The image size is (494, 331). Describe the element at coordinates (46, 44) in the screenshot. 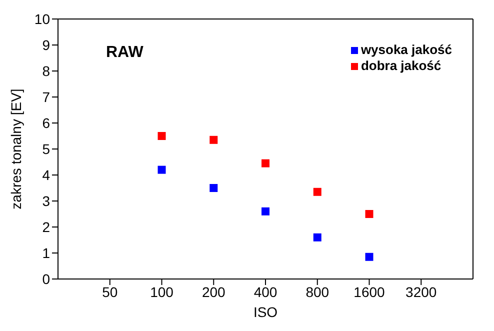

I see `y-tick-label: 9` at that location.